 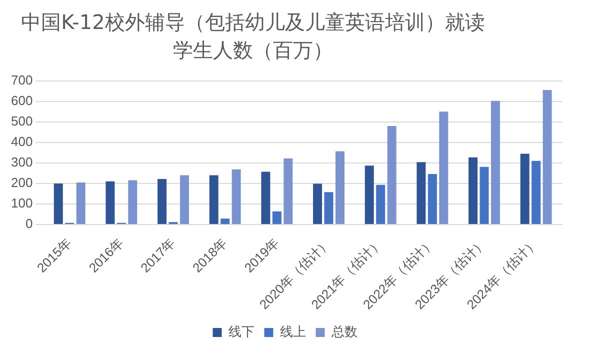 What do you see at coordinates (21, 203) in the screenshot?
I see `y-tick-label: 100` at bounding box center [21, 203].